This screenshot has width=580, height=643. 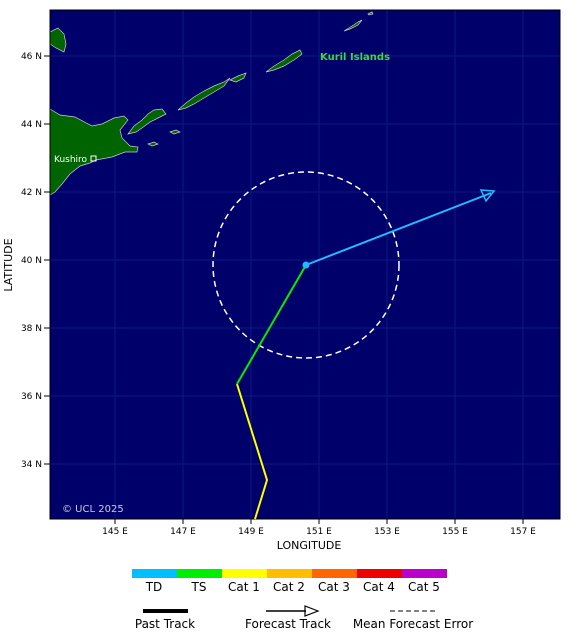 I want to click on y-axis-label: LATITUDE, so click(x=8, y=264).